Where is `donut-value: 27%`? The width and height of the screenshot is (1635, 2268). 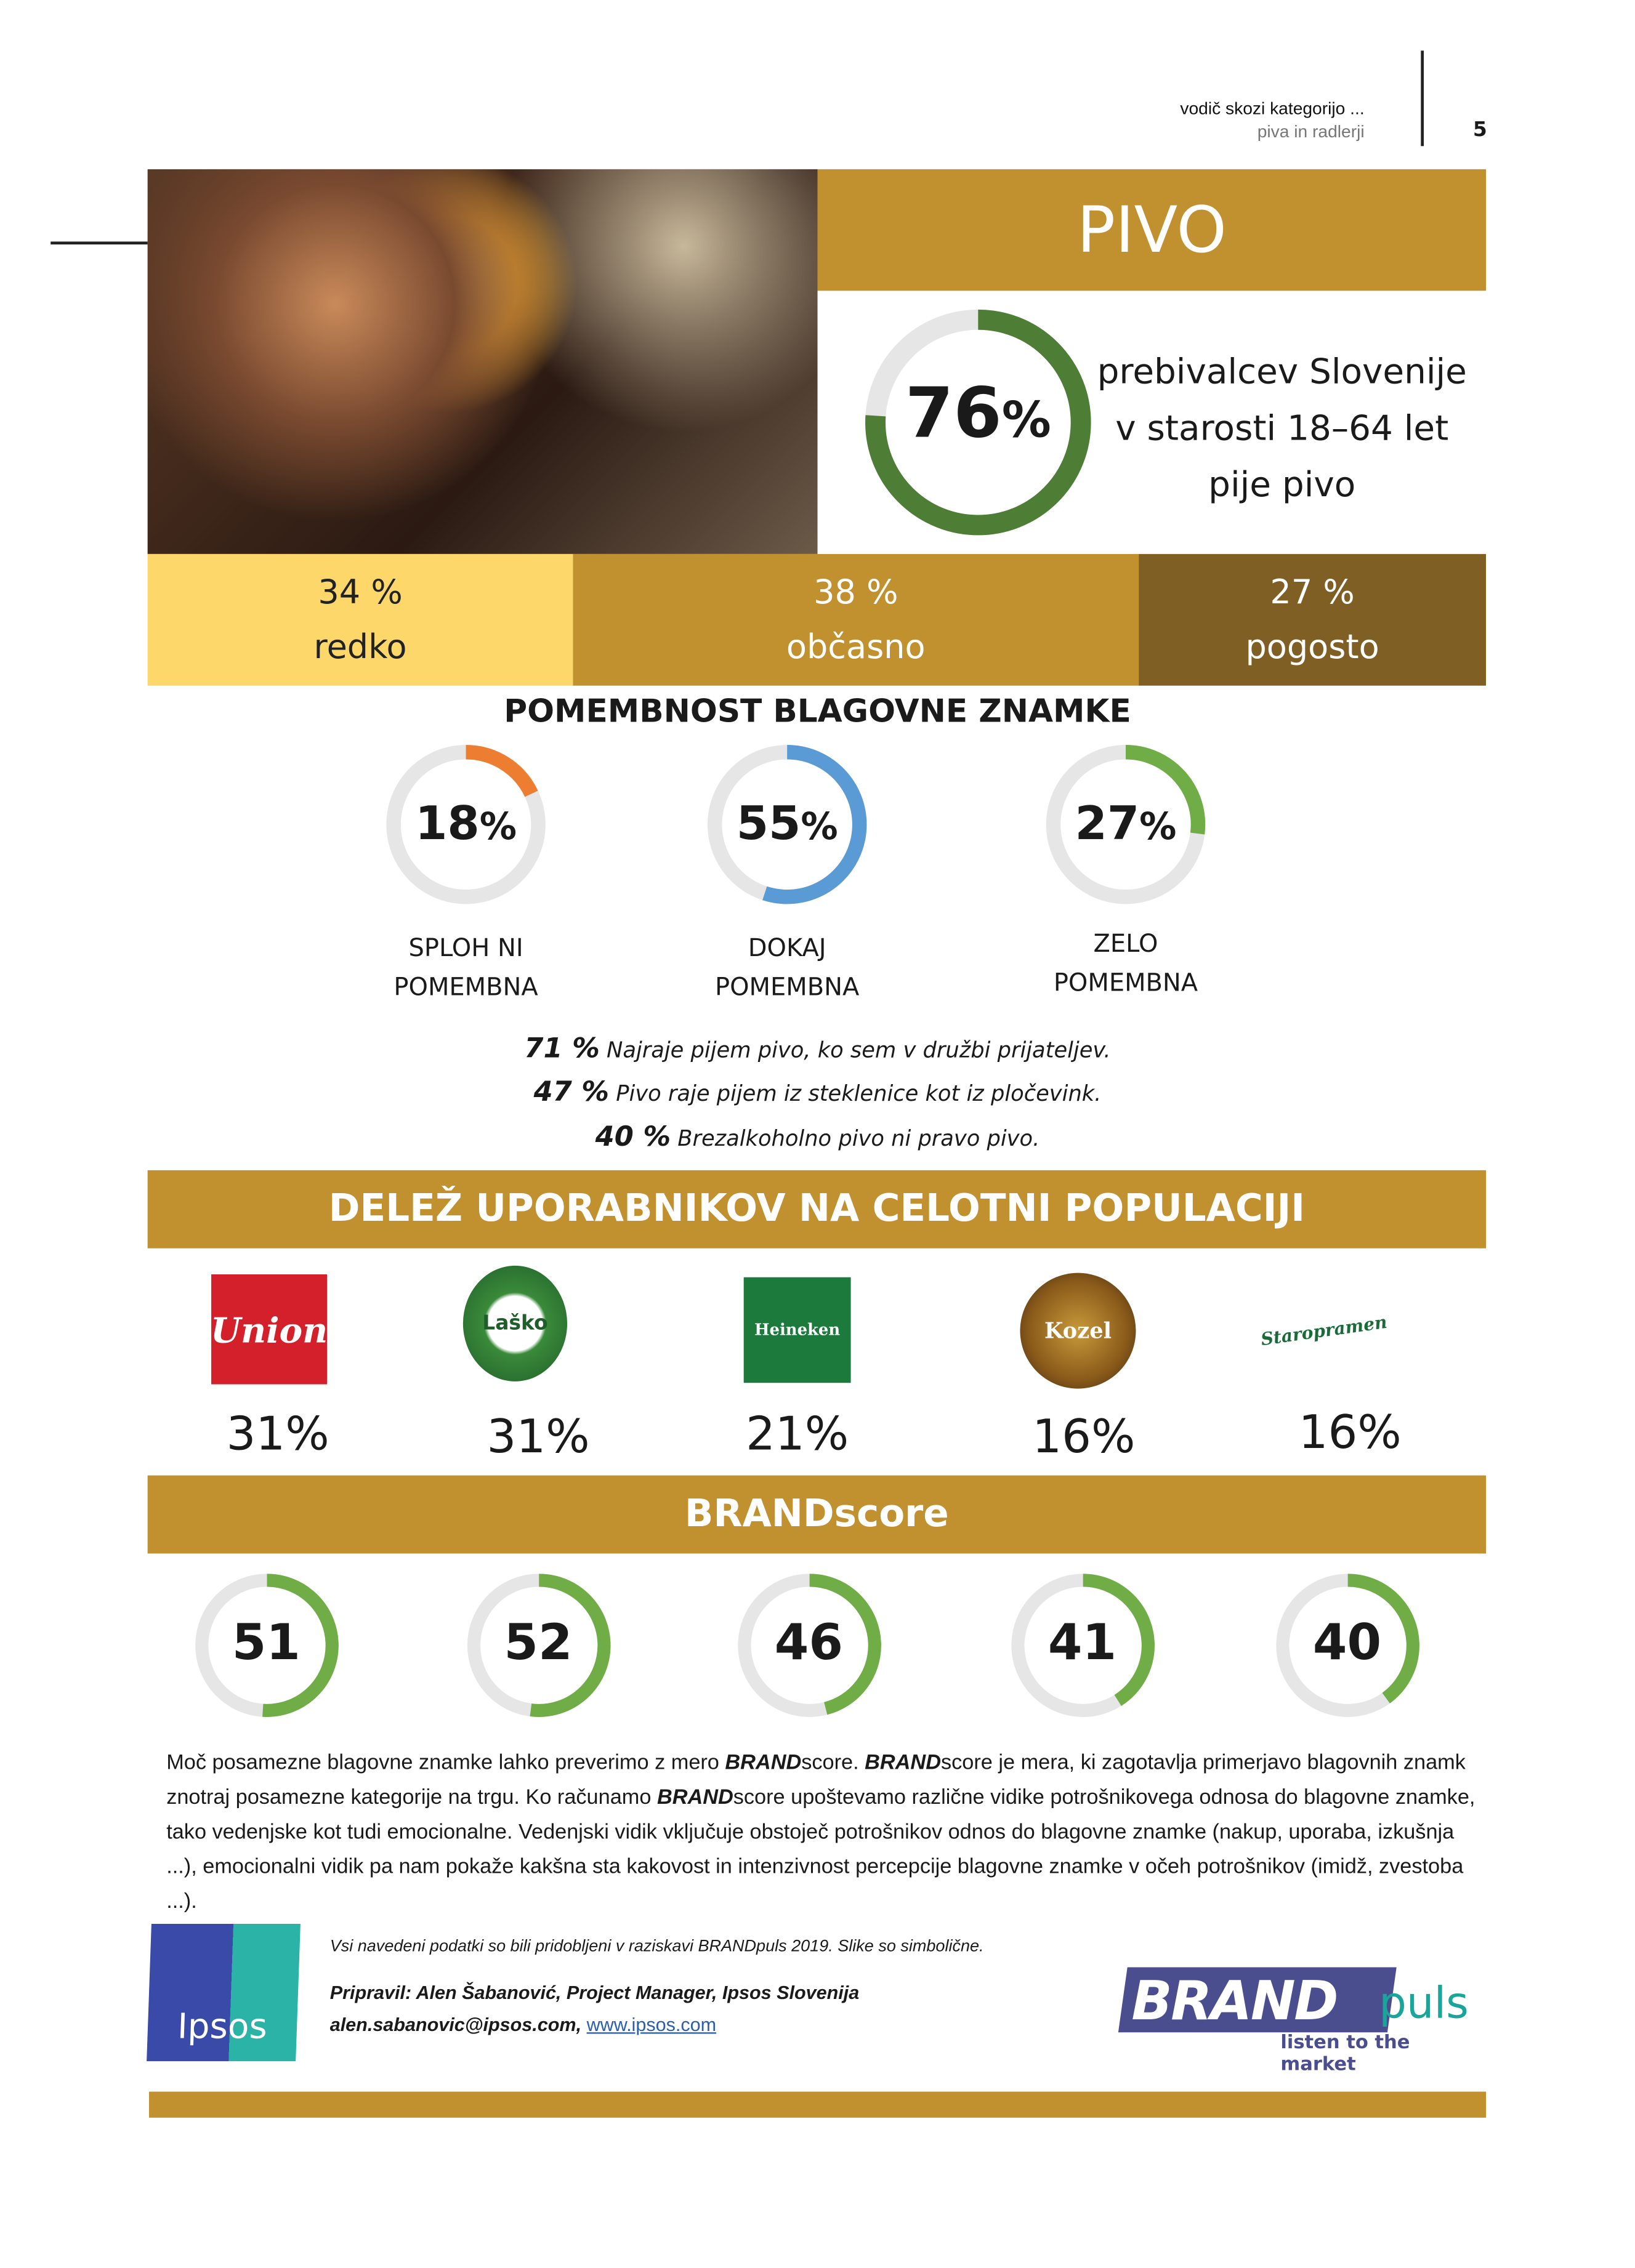
donut-value: 27% is located at coordinates (1126, 823).